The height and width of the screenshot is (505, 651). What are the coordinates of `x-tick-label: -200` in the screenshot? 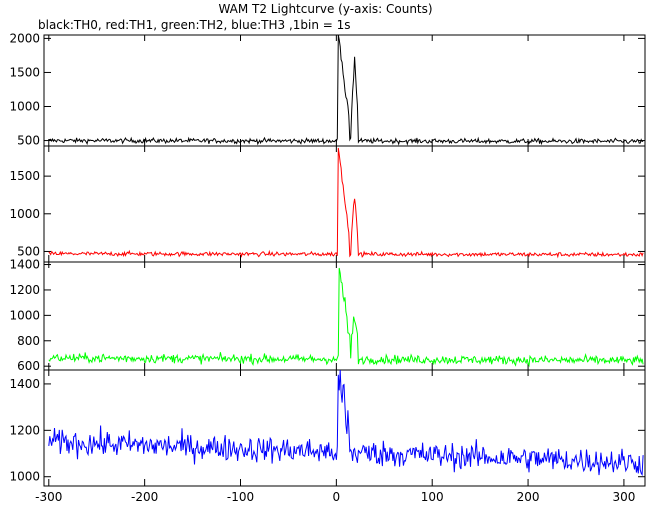 It's located at (144, 497).